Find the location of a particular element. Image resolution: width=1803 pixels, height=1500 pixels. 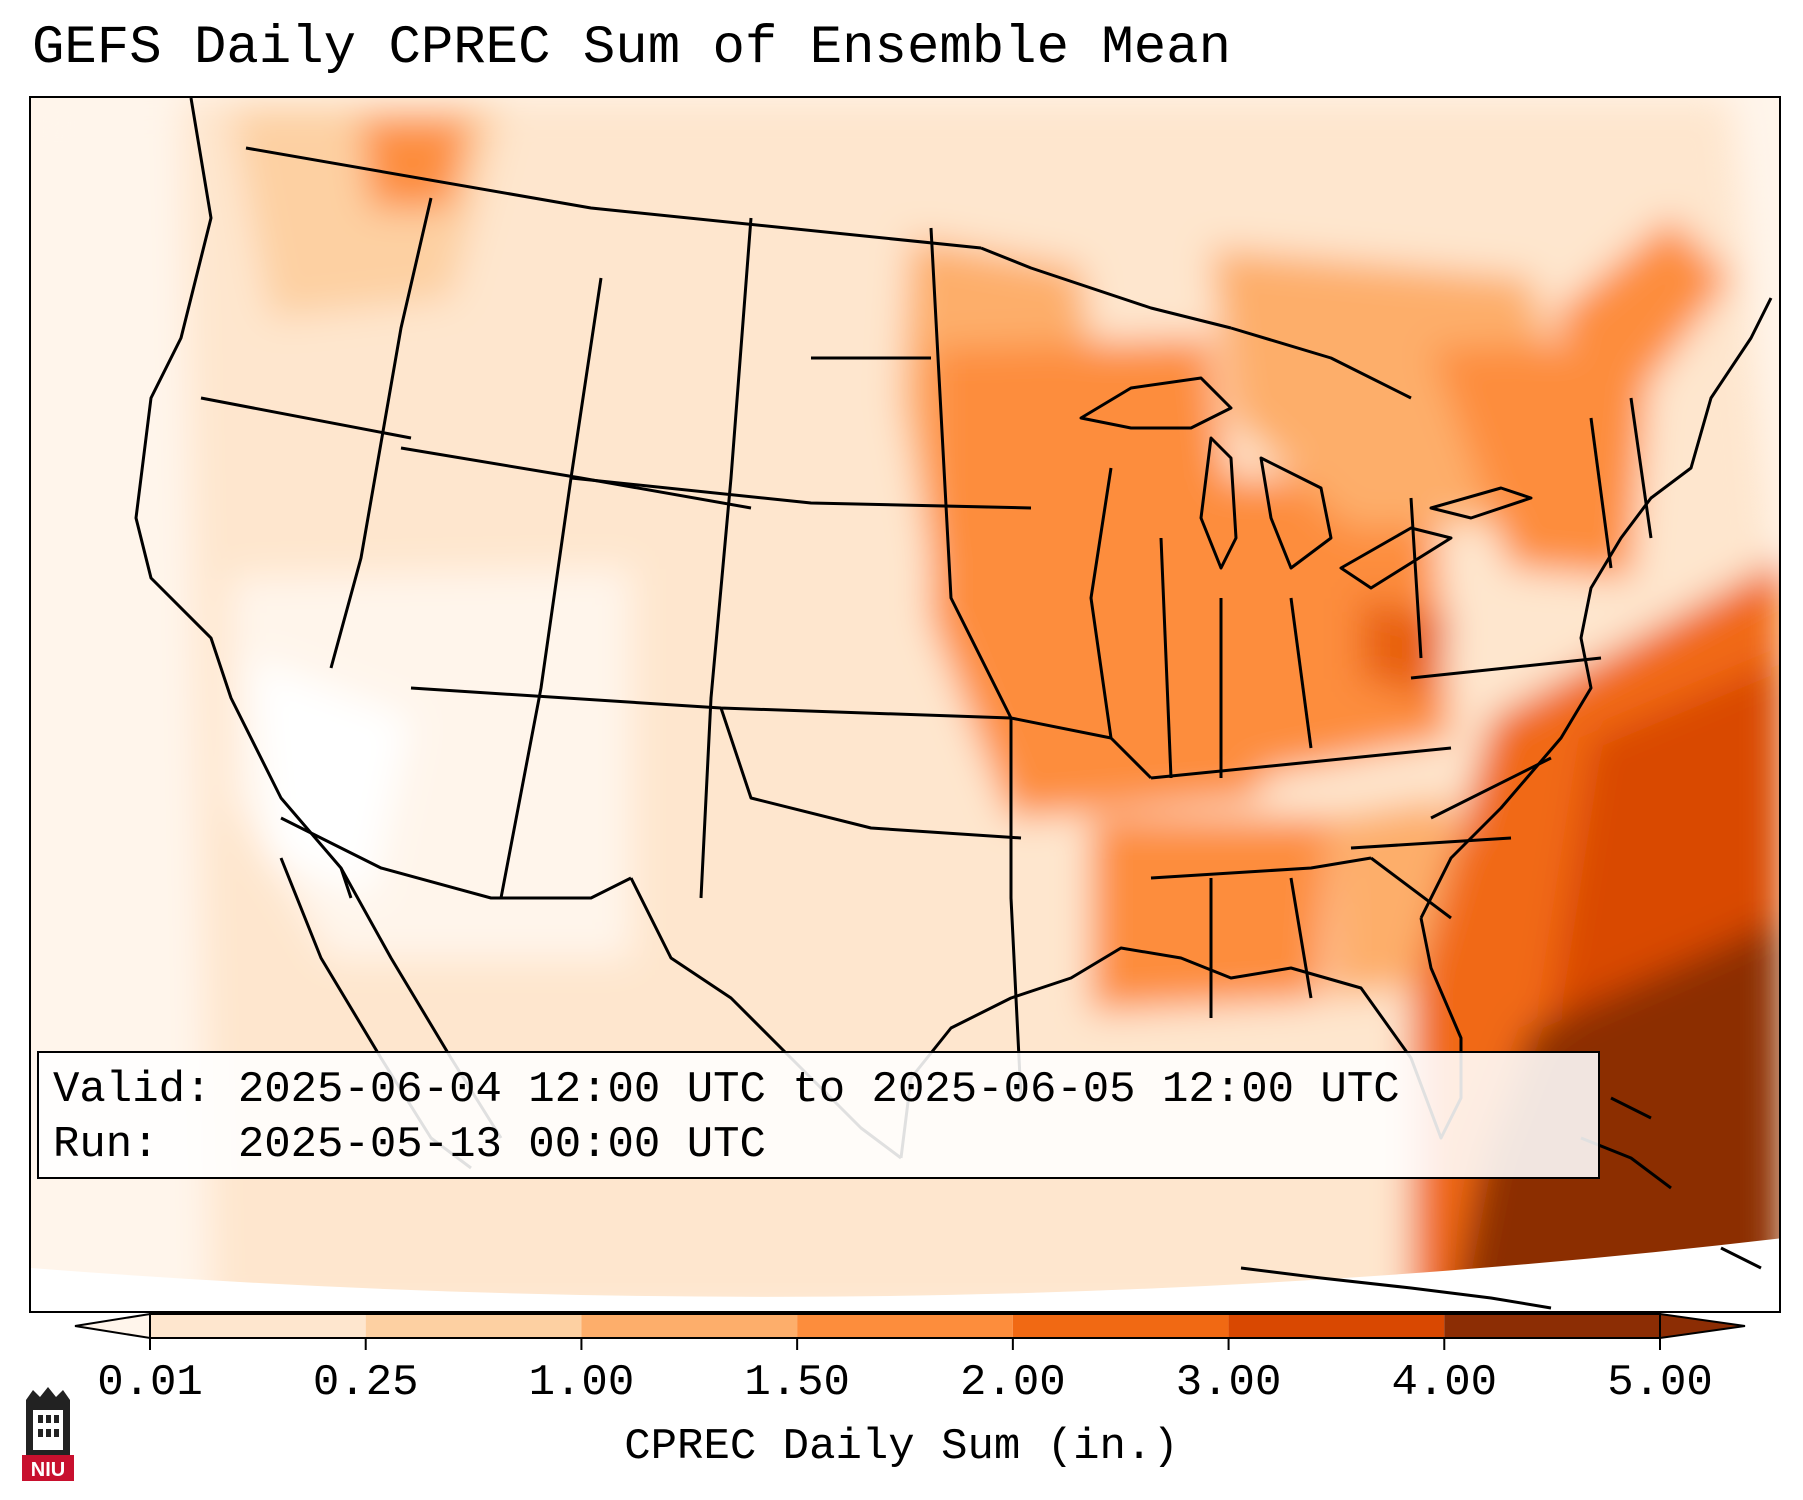

lake-michigan is located at coordinates (1218, 503).